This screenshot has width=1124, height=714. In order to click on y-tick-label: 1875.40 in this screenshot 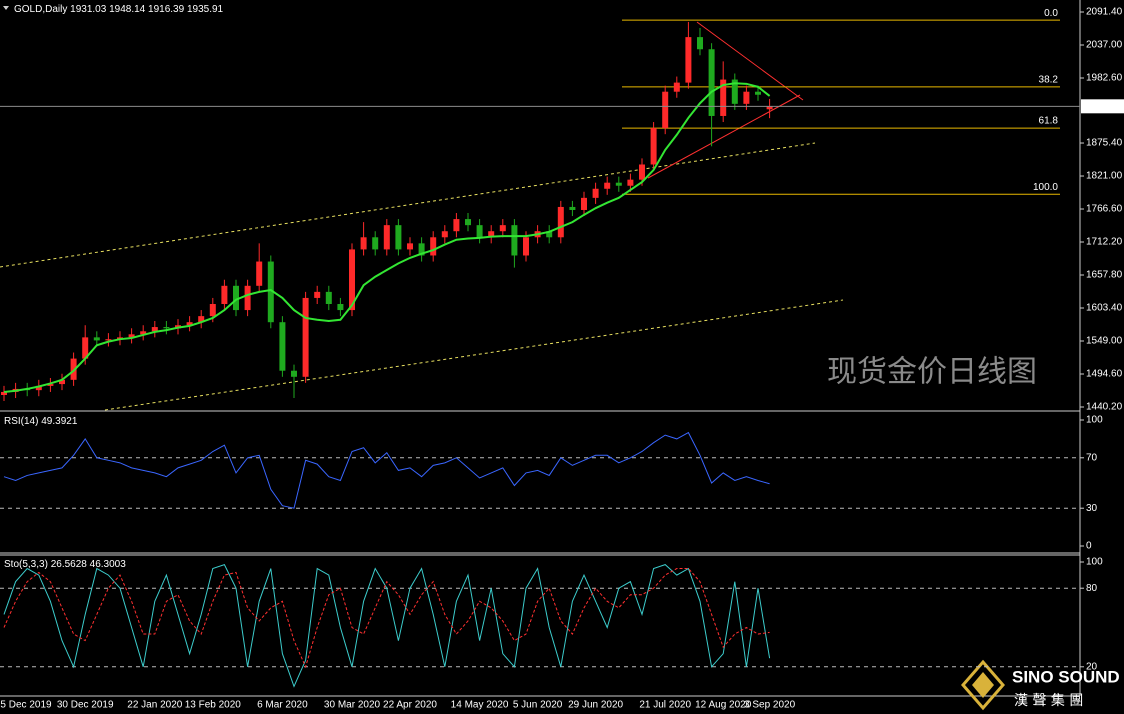, I will do `click(1104, 143)`.